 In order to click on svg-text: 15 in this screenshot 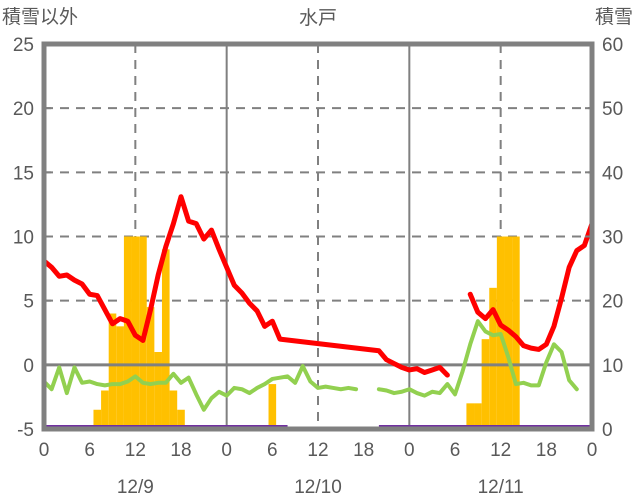, I will do `click(23, 173)`.